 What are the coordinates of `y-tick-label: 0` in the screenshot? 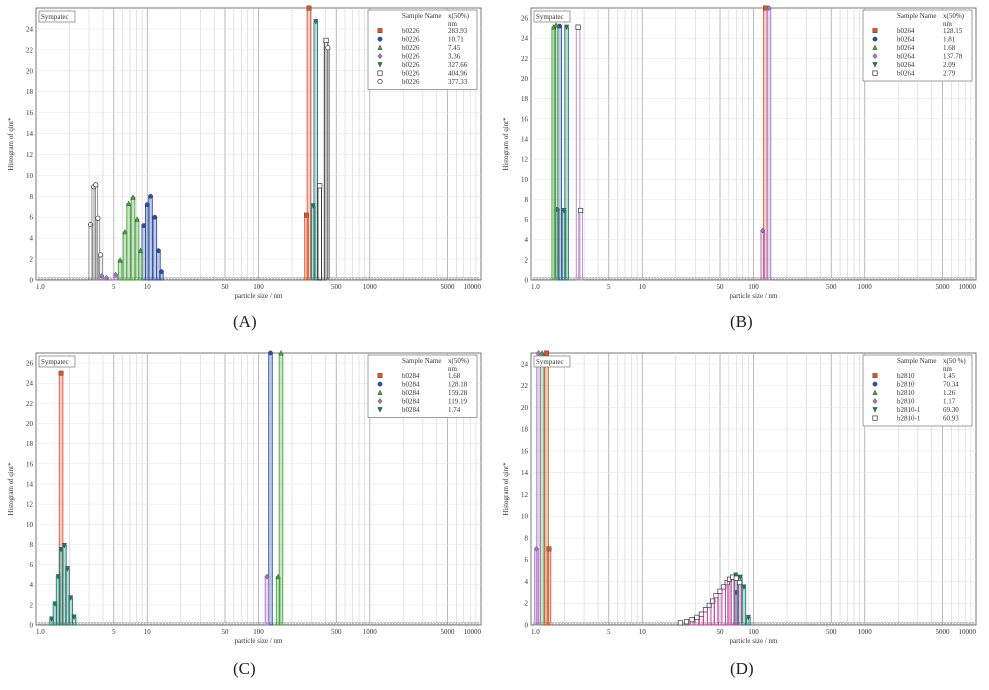 It's located at (527, 626).